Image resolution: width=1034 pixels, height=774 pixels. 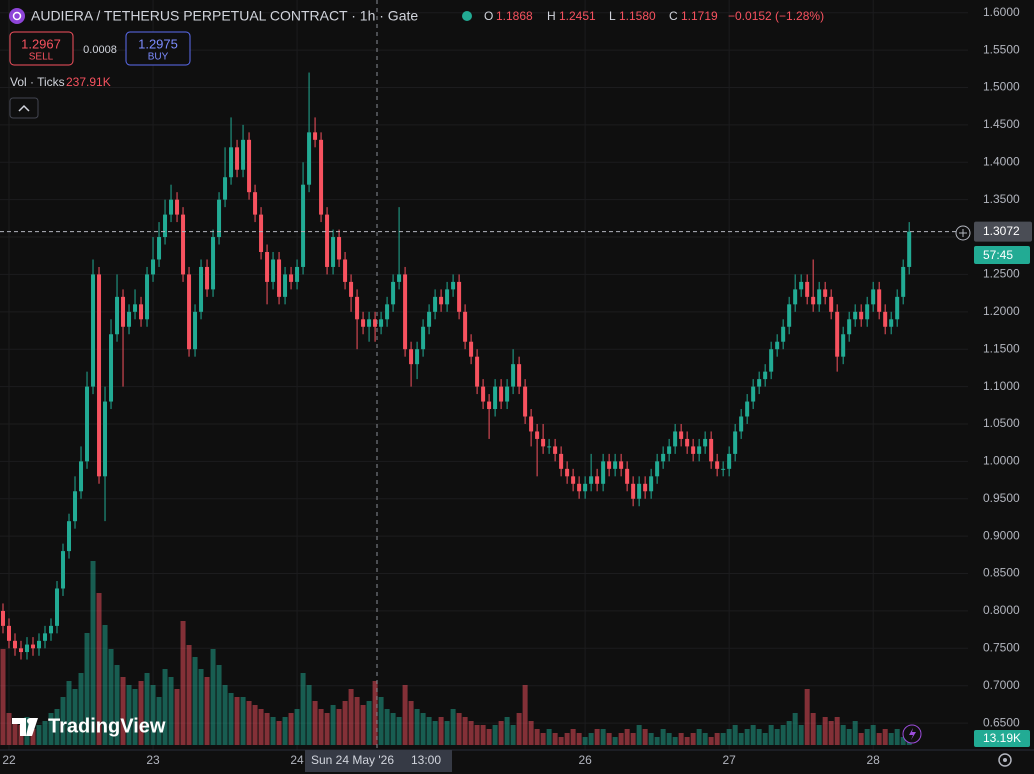 I want to click on volume-title: Vol · Ticks, so click(x=37, y=82).